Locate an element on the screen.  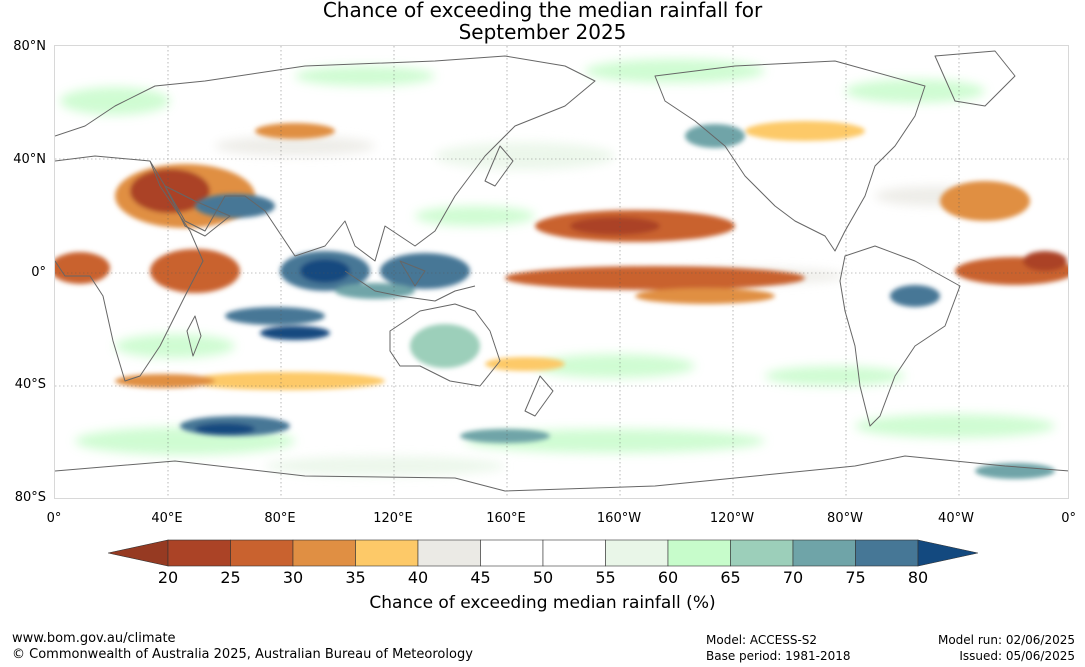
colorbar-tick-label: 35 is located at coordinates (355, 577).